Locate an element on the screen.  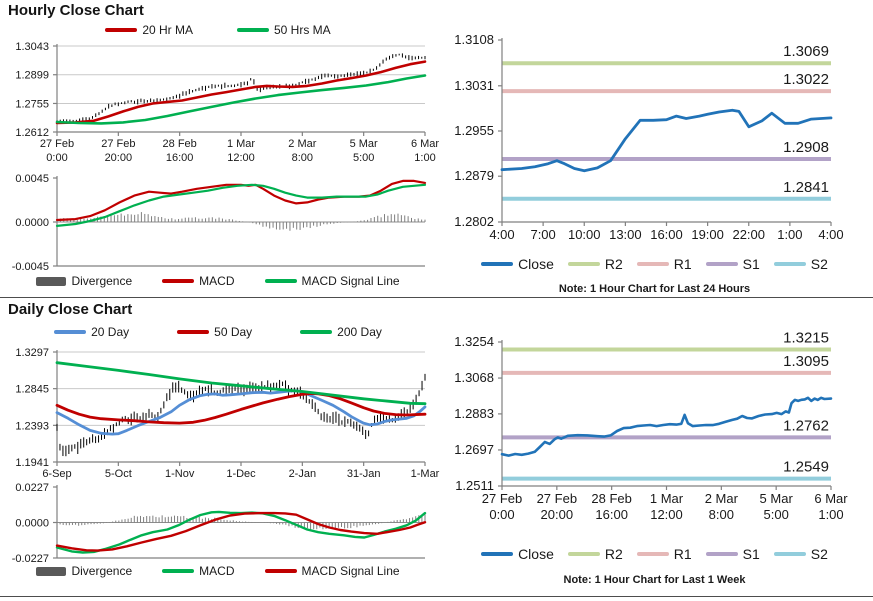
svg-text: 1.2883 is located at coordinates (474, 413).